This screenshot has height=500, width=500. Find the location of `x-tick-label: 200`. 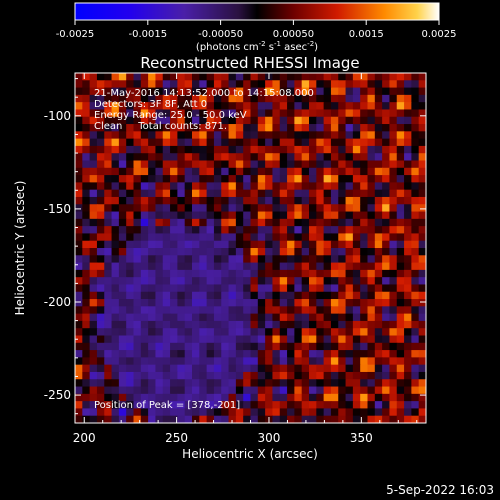

x-tick-label: 200 is located at coordinates (84, 438).